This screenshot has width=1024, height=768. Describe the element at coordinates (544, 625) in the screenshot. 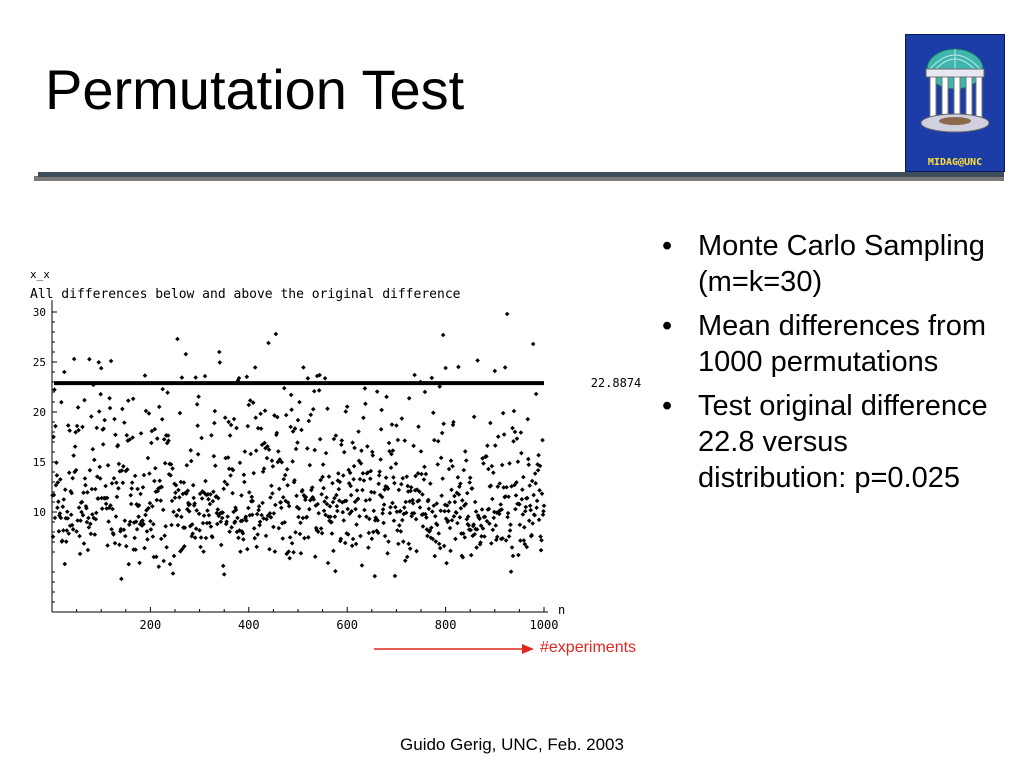

I see `x-tick-label: 1000` at that location.